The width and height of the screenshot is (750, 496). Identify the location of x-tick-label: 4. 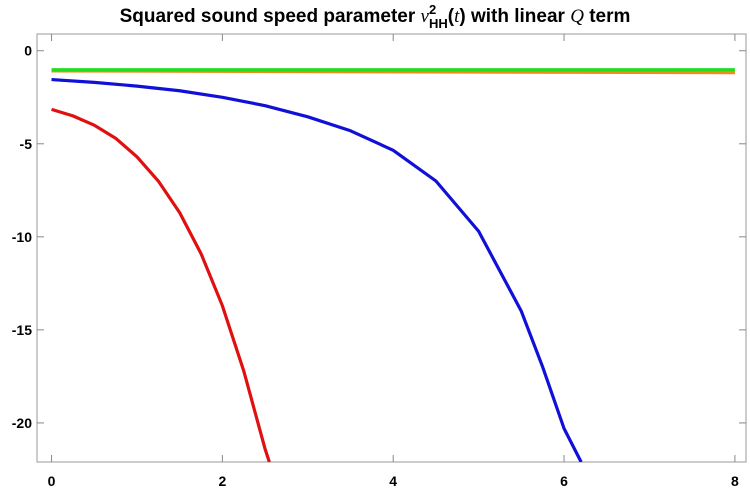
(393, 481).